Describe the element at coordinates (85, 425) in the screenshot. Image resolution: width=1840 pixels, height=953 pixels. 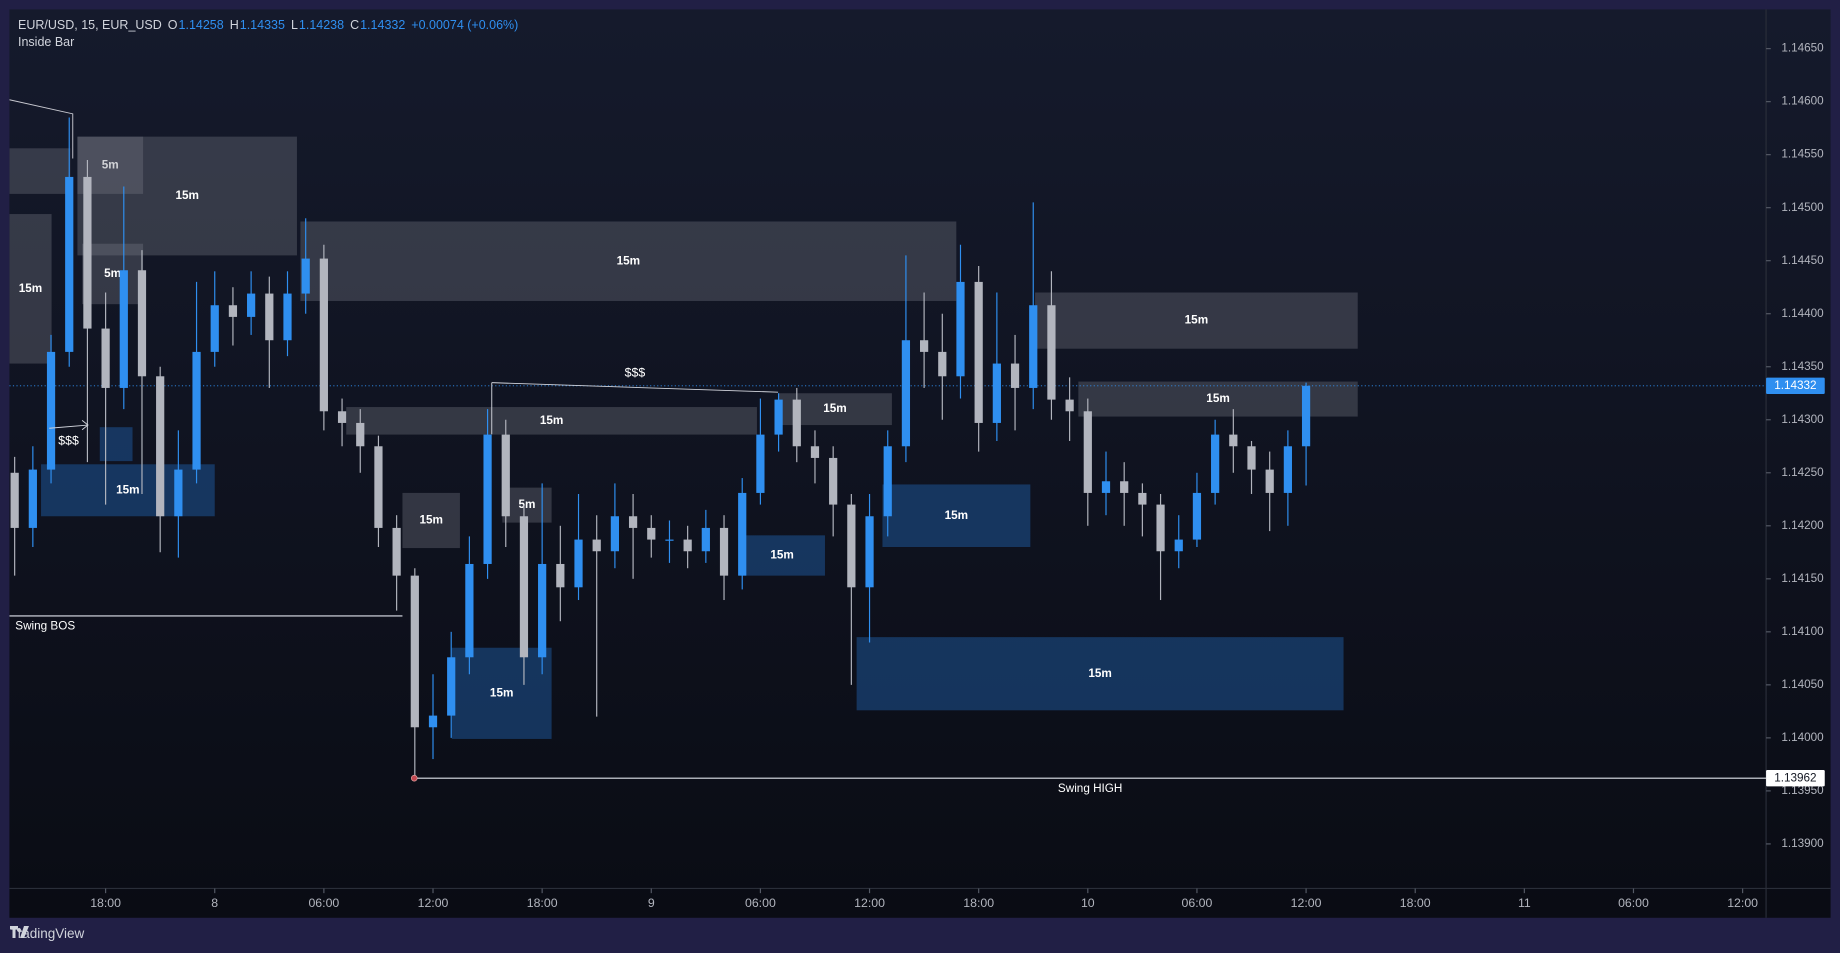
I see `liquidity-arrow` at that location.